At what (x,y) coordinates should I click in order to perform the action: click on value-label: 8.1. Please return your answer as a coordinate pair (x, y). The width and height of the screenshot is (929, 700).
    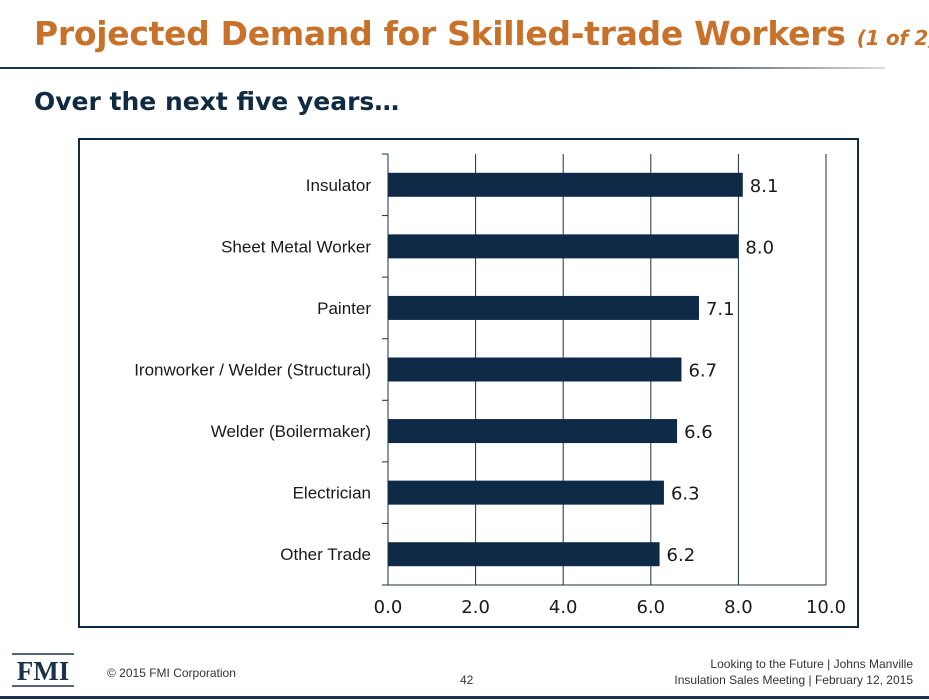
    Looking at the image, I should click on (764, 186).